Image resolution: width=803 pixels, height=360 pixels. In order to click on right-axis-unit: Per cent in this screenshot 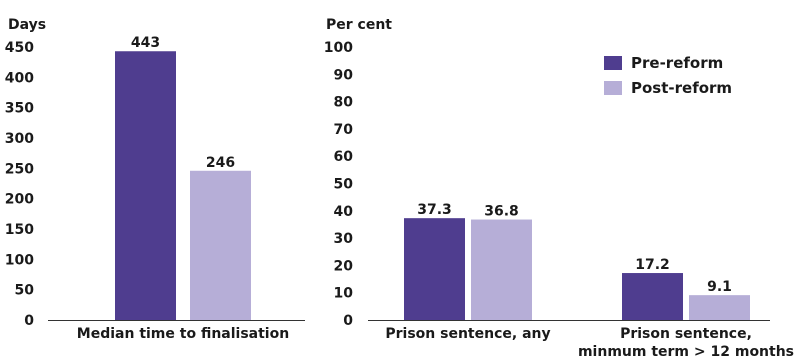, I will do `click(359, 25)`.